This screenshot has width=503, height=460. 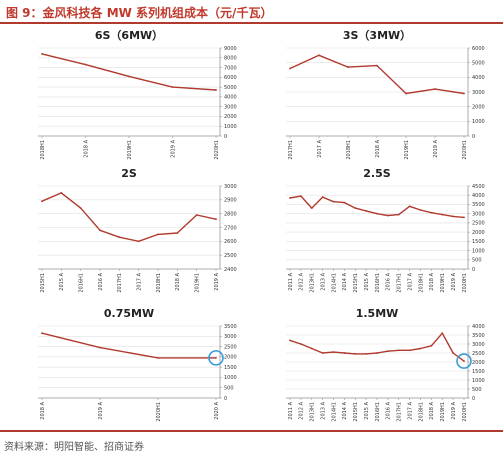 What do you see at coordinates (230, 59) in the screenshot?
I see `y-tick-label: 8000` at bounding box center [230, 59].